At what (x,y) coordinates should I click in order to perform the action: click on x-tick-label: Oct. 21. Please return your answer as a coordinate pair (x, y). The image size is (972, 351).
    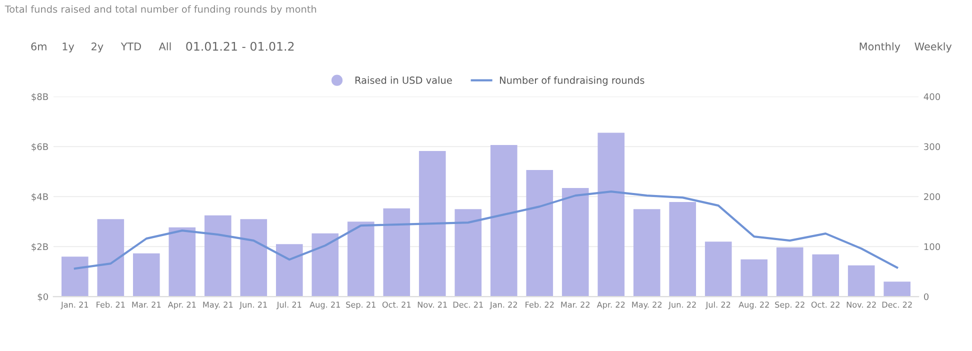
    Looking at the image, I should click on (396, 305).